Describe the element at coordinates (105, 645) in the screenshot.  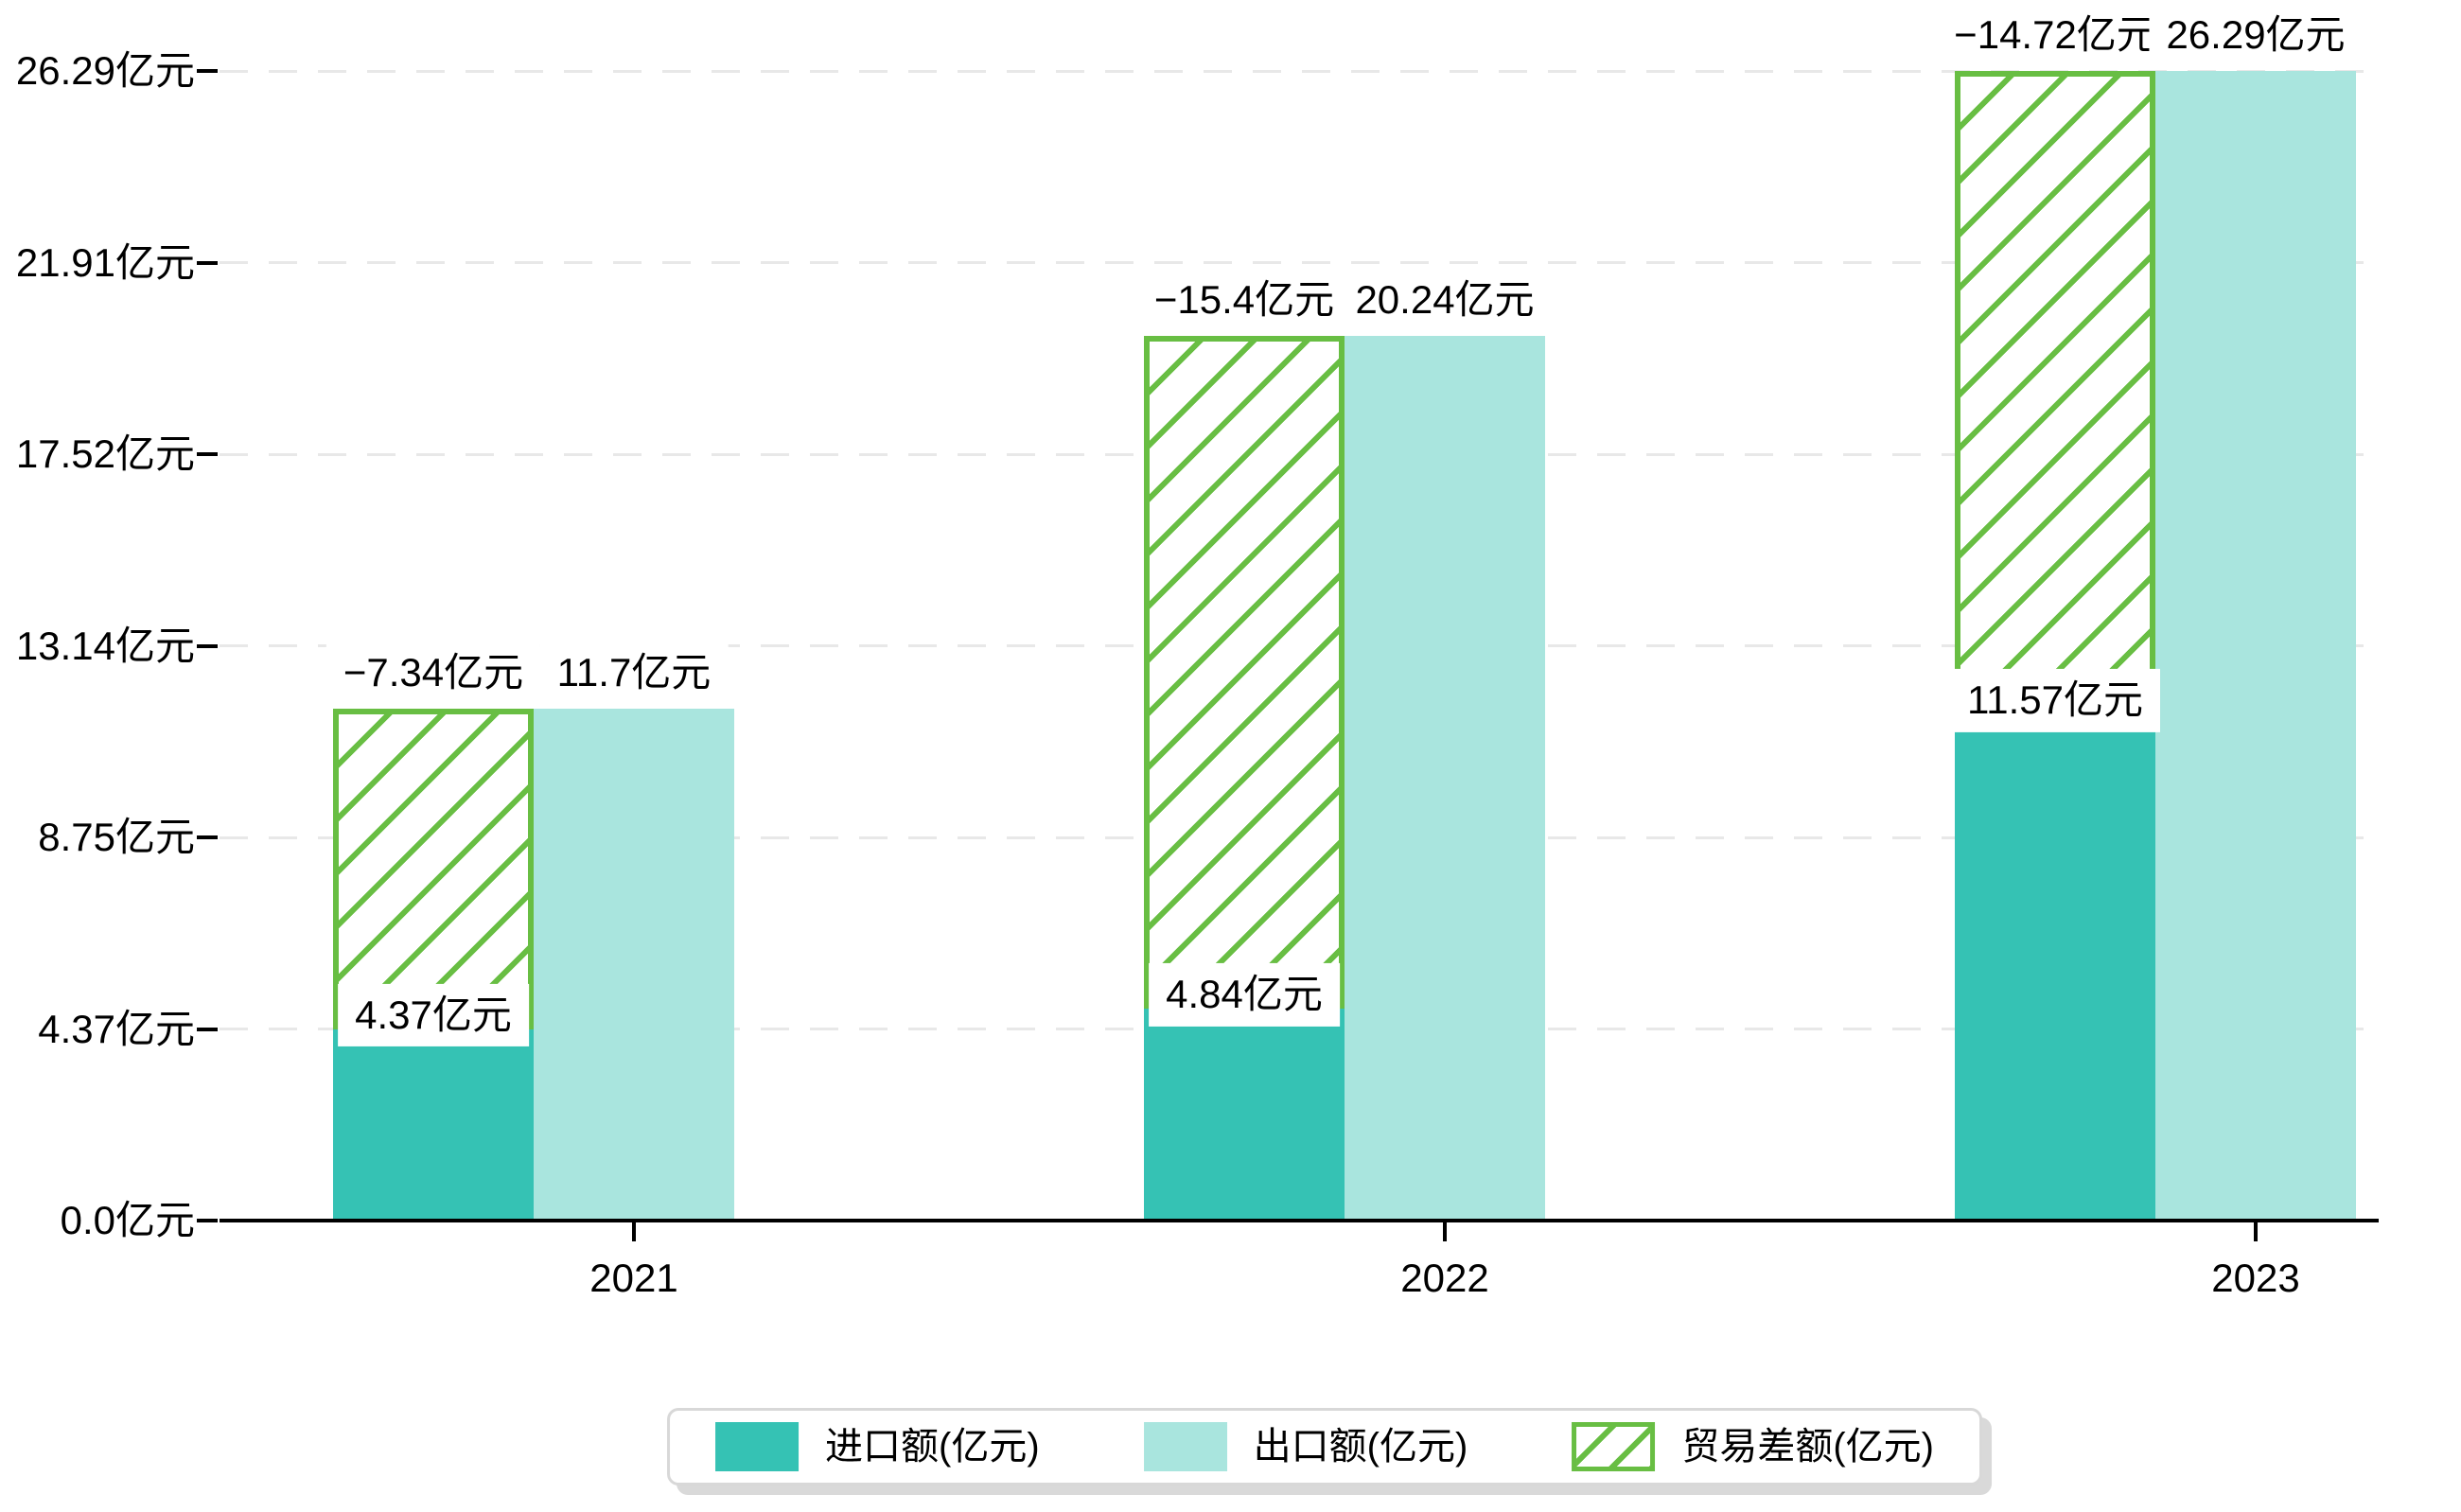
I see `y-tick-label: 13.14亿元` at that location.